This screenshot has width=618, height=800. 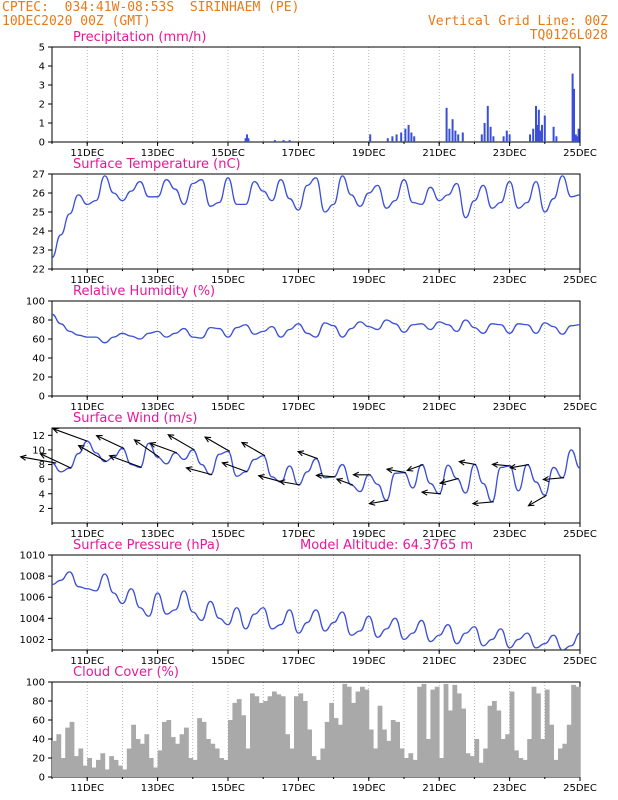 I want to click on grid-note: Vertical Grid Line: 00Z, so click(x=517, y=21).